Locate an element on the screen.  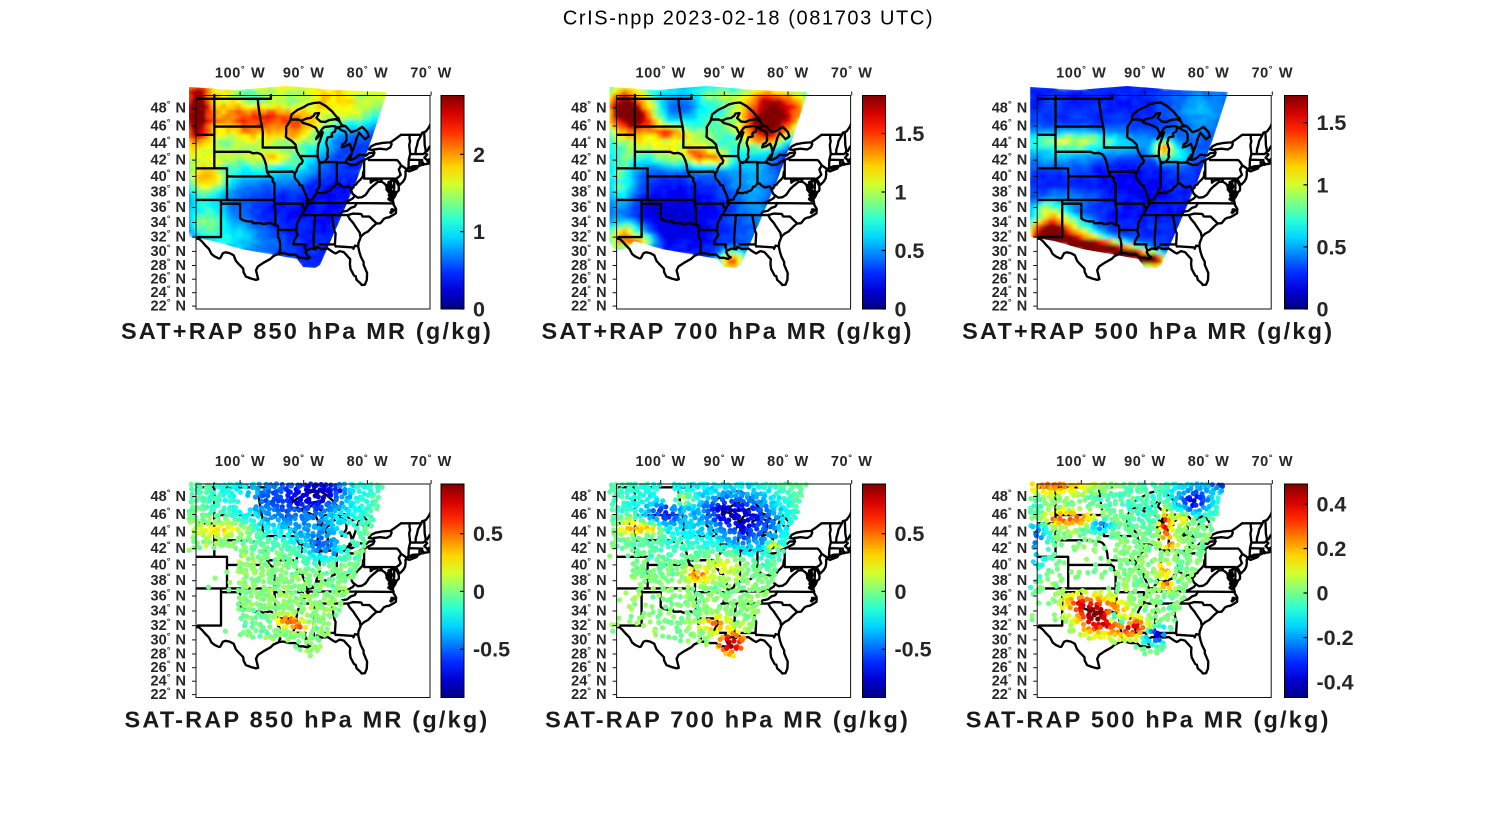
svg-text: SAT+RAP 700 hPa MR (g/kg) is located at coordinates (728, 331).